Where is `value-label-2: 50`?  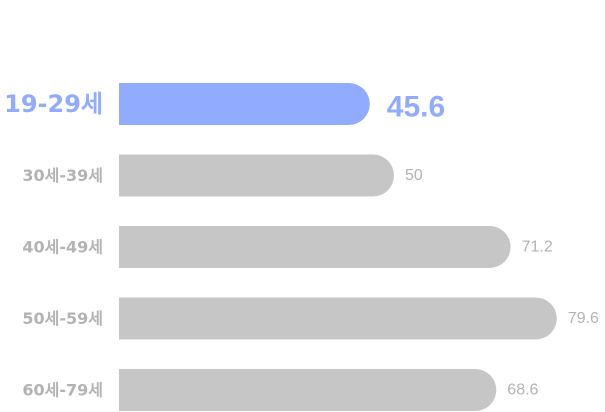 value-label-2: 50 is located at coordinates (414, 175).